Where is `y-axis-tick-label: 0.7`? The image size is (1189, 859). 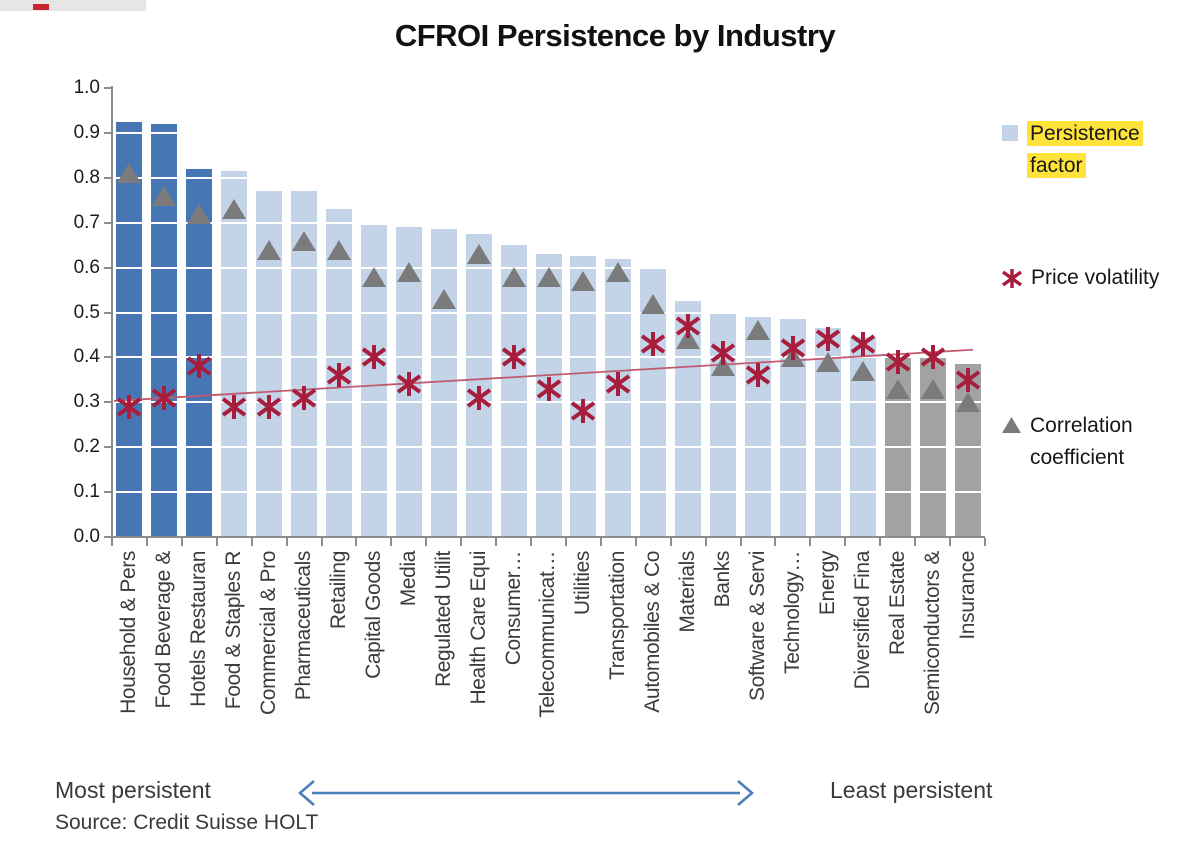 y-axis-tick-label: 0.7 is located at coordinates (86, 222).